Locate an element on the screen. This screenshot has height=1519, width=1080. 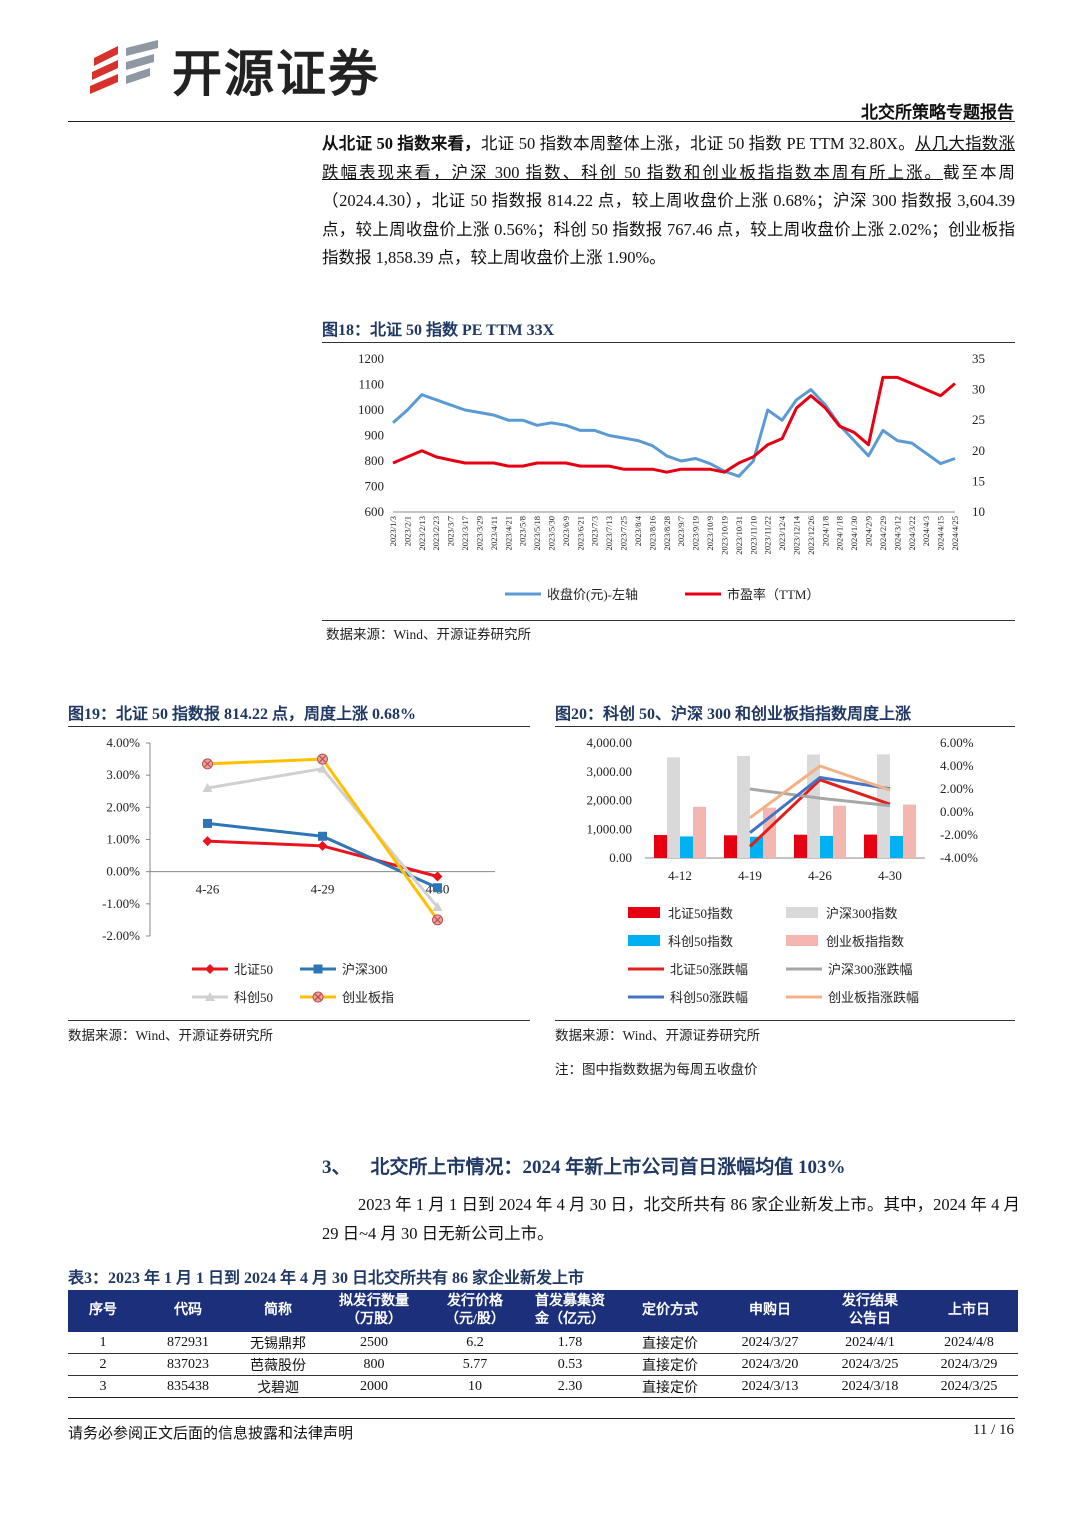
table-cell: 835438 is located at coordinates (188, 1386).